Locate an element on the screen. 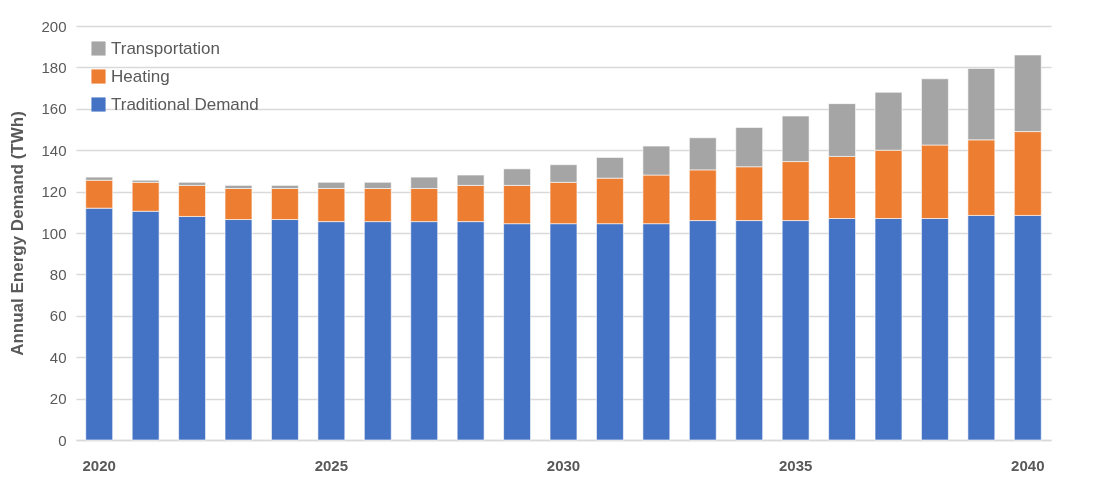  x-tick-label: 2035 is located at coordinates (795, 465).